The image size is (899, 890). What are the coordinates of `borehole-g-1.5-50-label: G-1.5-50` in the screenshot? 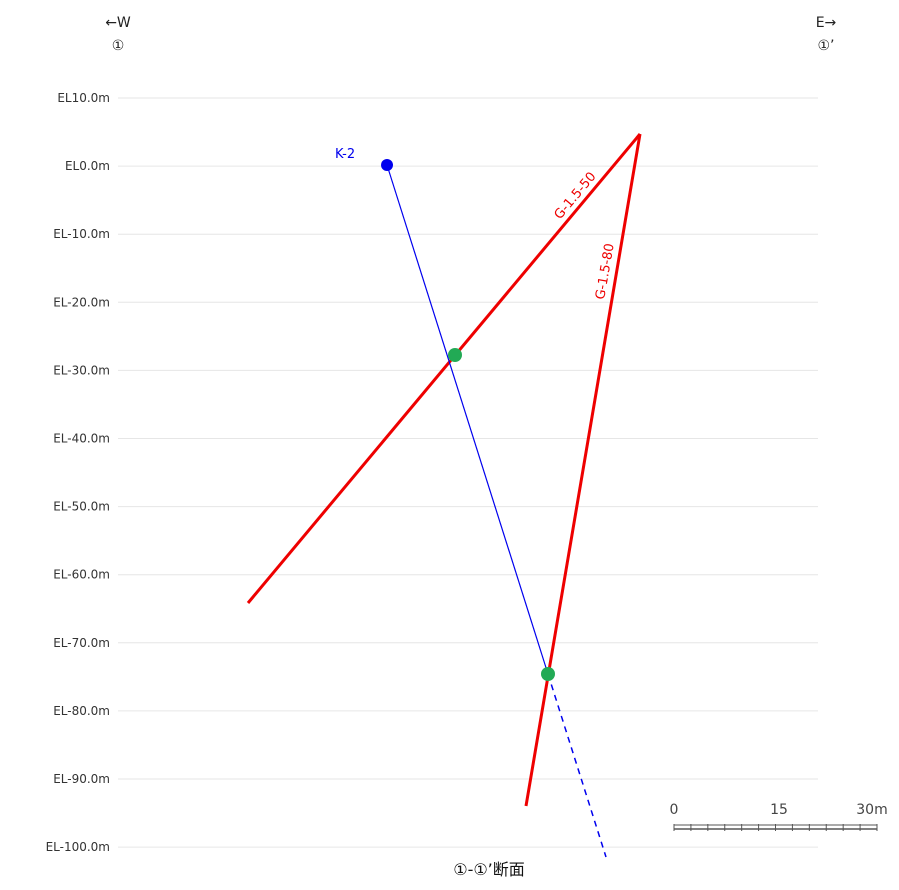 It's located at (576, 196).